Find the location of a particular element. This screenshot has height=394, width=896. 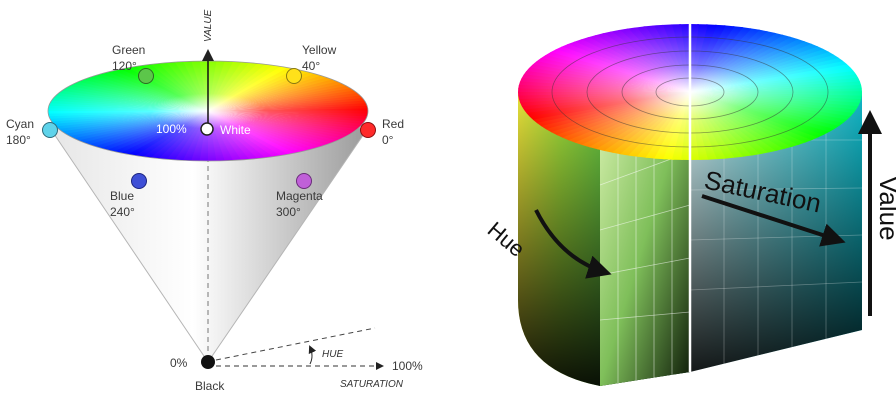

yellow-point is located at coordinates (294, 76).